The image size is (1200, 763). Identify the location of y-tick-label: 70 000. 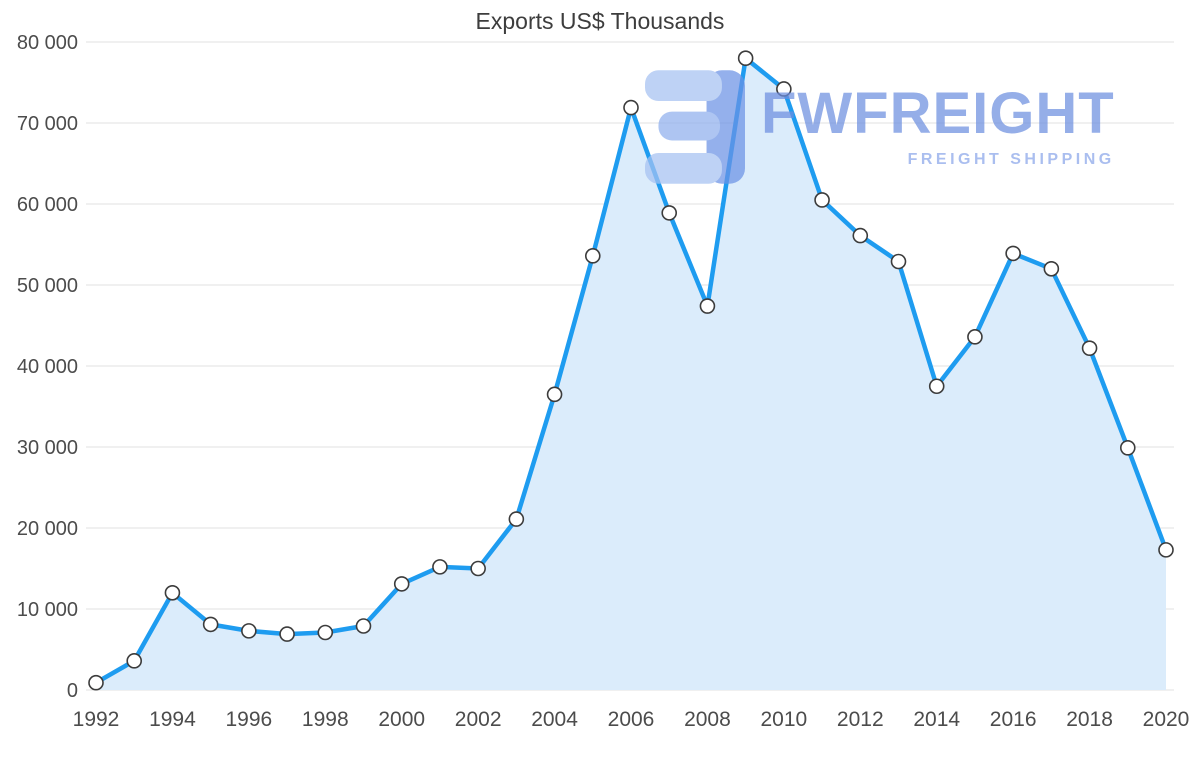
(47, 124).